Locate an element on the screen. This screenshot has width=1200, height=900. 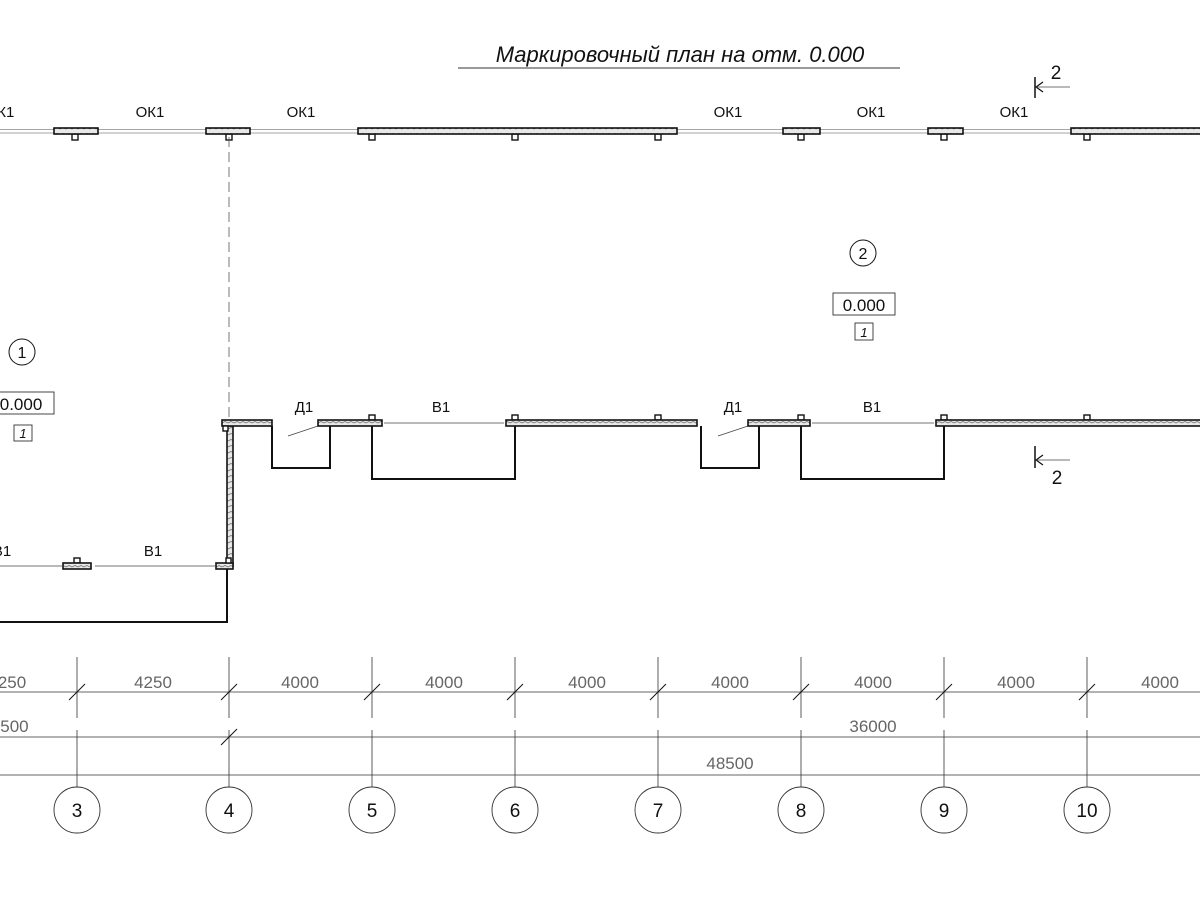
axis-label: 10 is located at coordinates (1086, 811).